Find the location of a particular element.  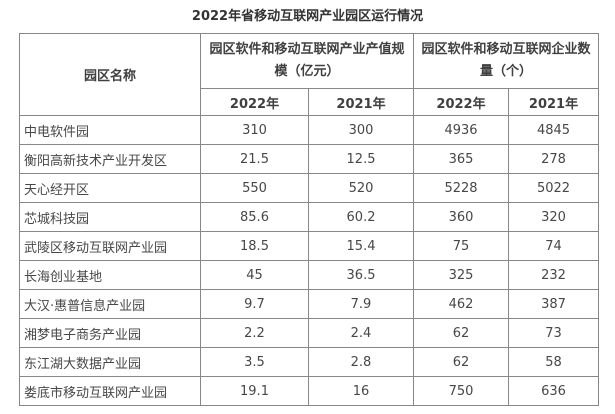

table-row: 中电软件园 310 300 4936 4845 is located at coordinates (309, 130).